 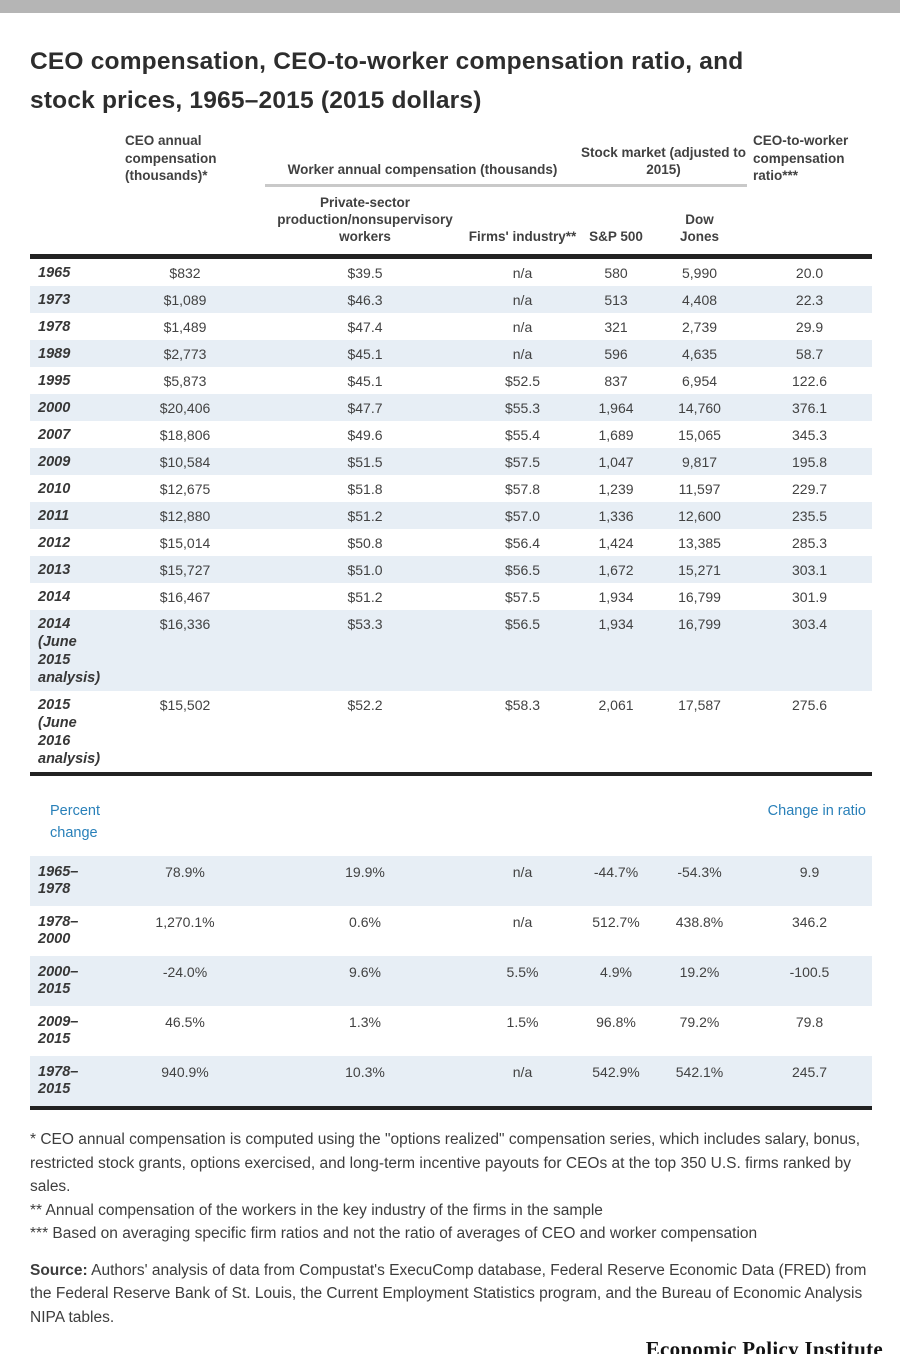 I want to click on data-cell: $58.3, so click(x=522, y=704).